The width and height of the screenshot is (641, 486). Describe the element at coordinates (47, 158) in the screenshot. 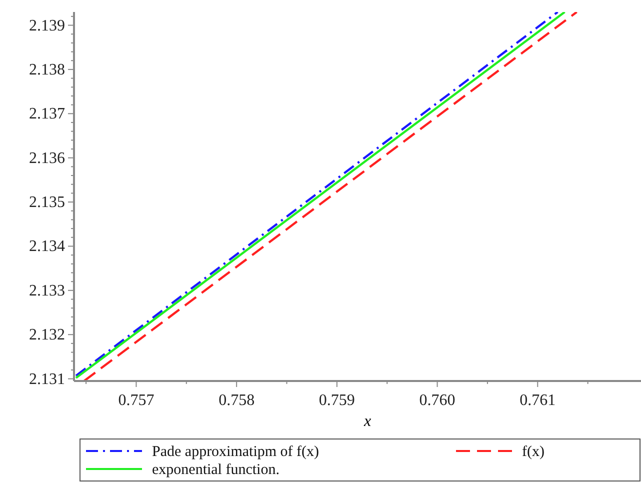

I see `y-tick-label: 2.136` at that location.